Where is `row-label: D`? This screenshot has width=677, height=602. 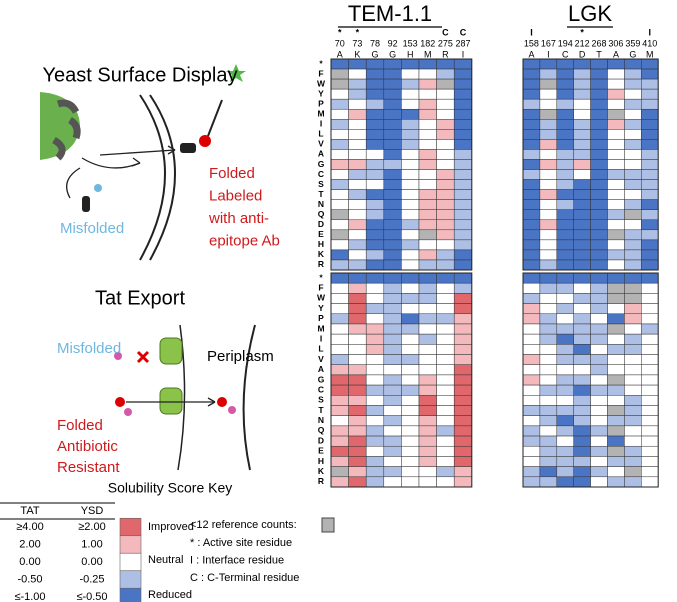 row-label: D is located at coordinates (321, 224).